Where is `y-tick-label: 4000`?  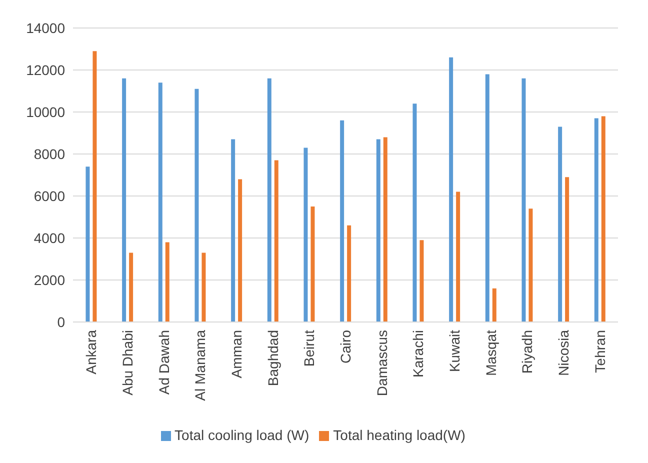 y-tick-label: 4000 is located at coordinates (50, 238).